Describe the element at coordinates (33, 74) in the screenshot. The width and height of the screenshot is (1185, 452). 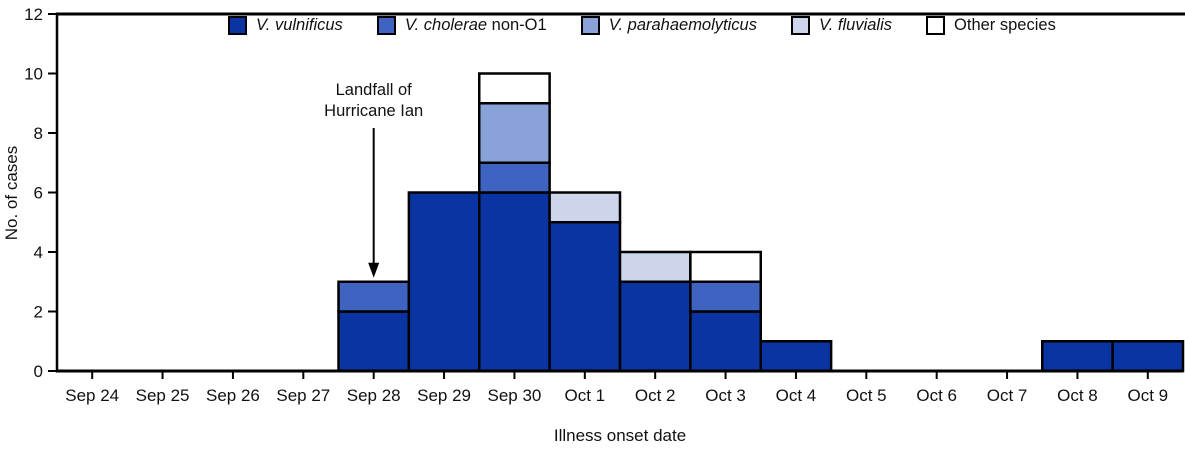
I see `y-tick-label: 10` at that location.